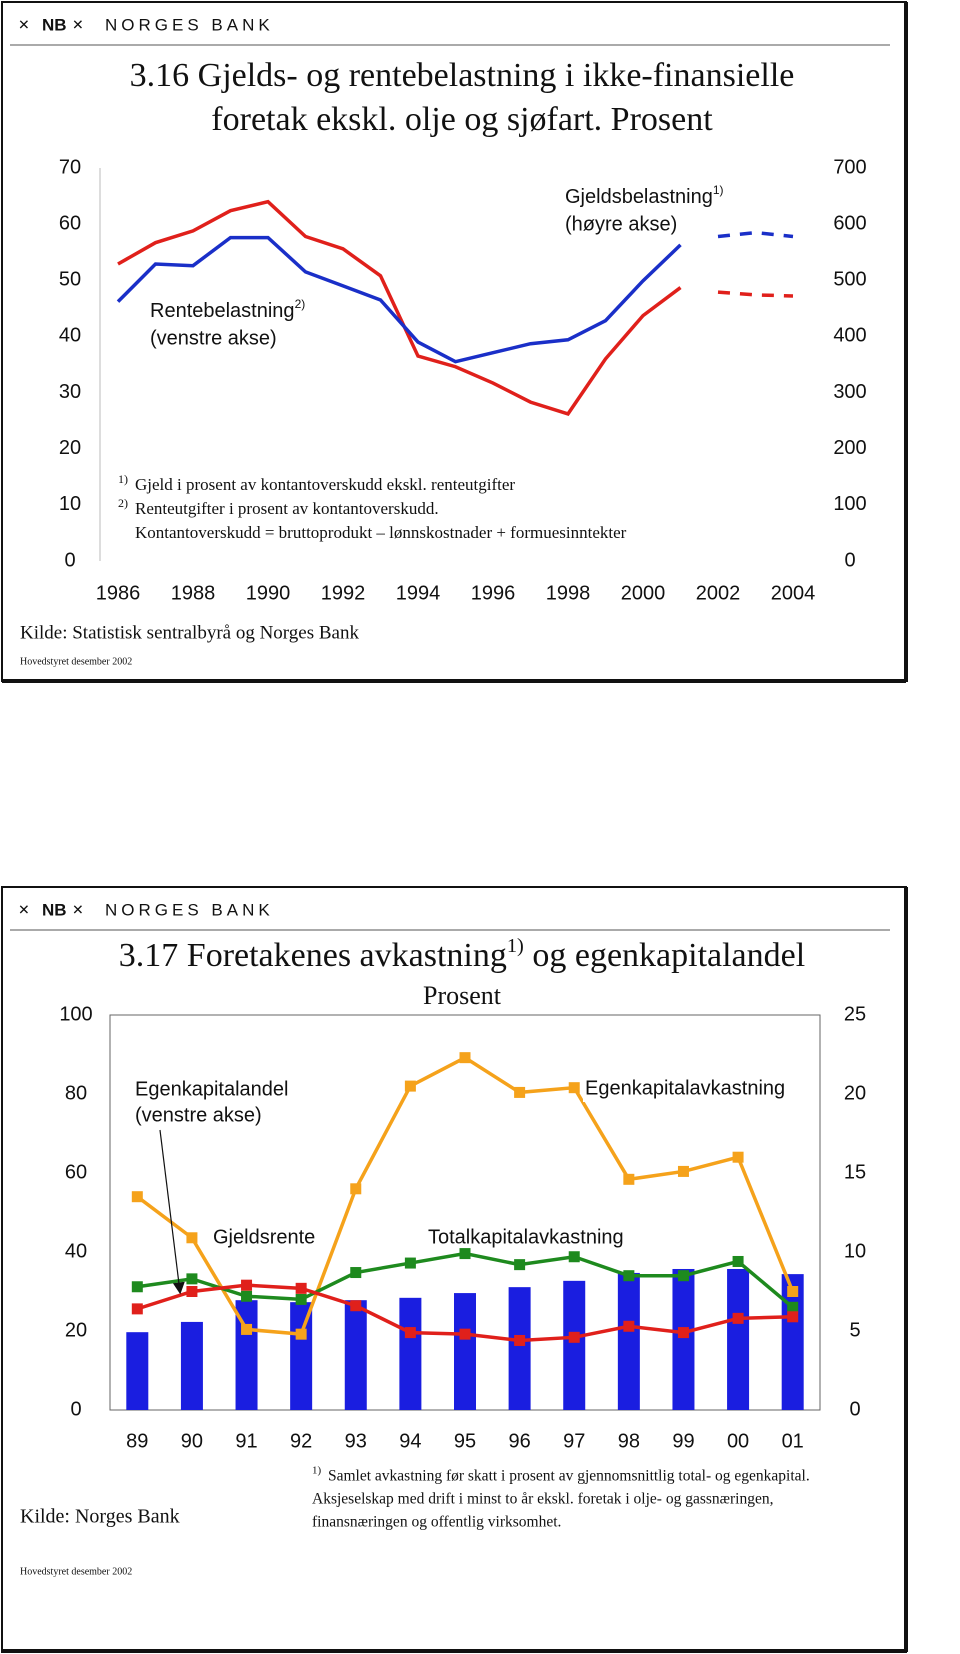 The image size is (960, 1654). Describe the element at coordinates (849, 392) in the screenshot. I see `y2-tick-label: 300` at that location.